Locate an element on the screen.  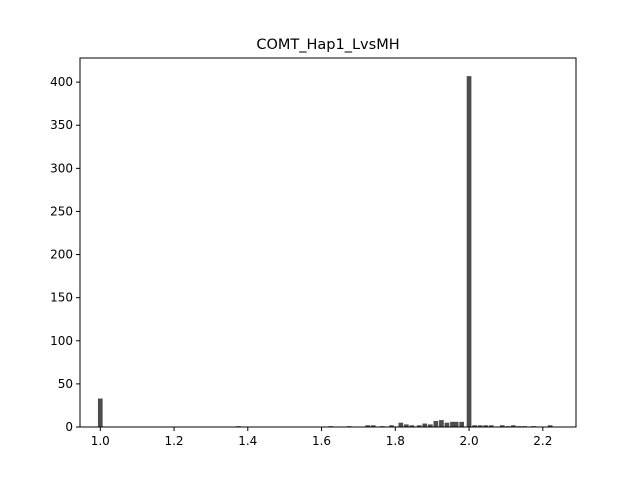
y-tick-label: 150 is located at coordinates (61, 298).